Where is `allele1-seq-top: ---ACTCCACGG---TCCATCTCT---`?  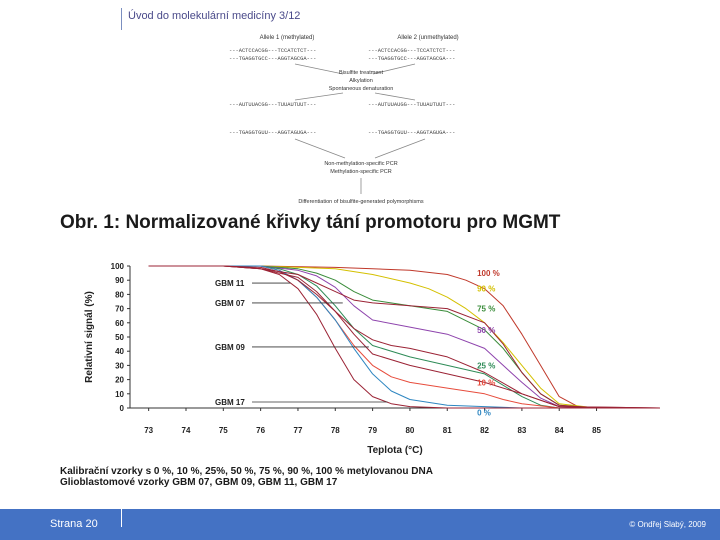 allele1-seq-top: ---ACTCCACGG---TCCATCTCT--- is located at coordinates (272, 51).